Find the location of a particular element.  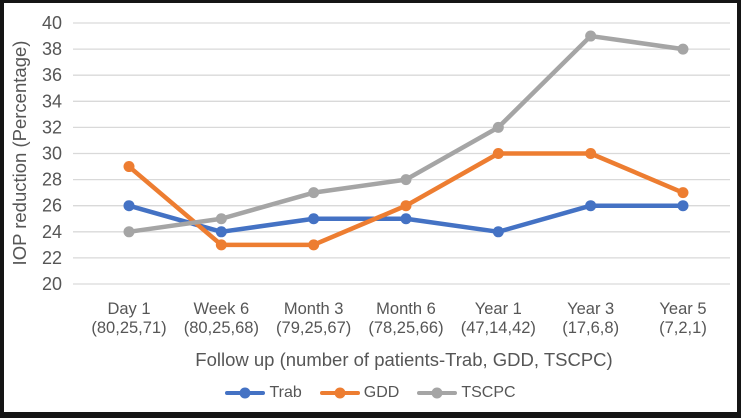

x-category-sublabel: (17,6,8) is located at coordinates (590, 328).